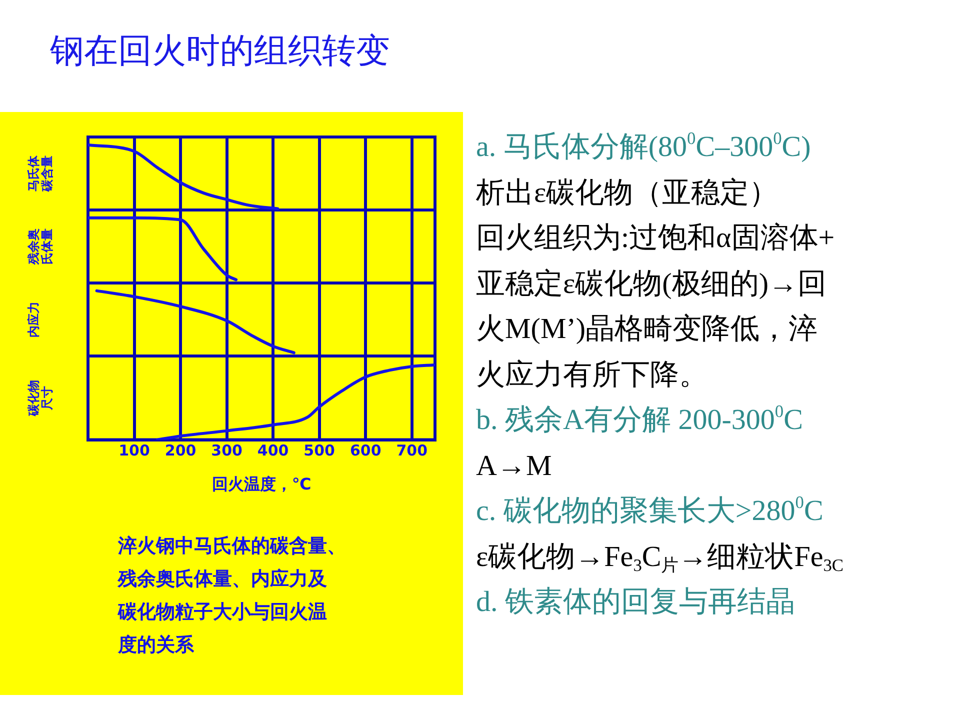  What do you see at coordinates (232, 546) in the screenshot?
I see `text: 淬火钢中马氏体的碳含量、` at bounding box center [232, 546].